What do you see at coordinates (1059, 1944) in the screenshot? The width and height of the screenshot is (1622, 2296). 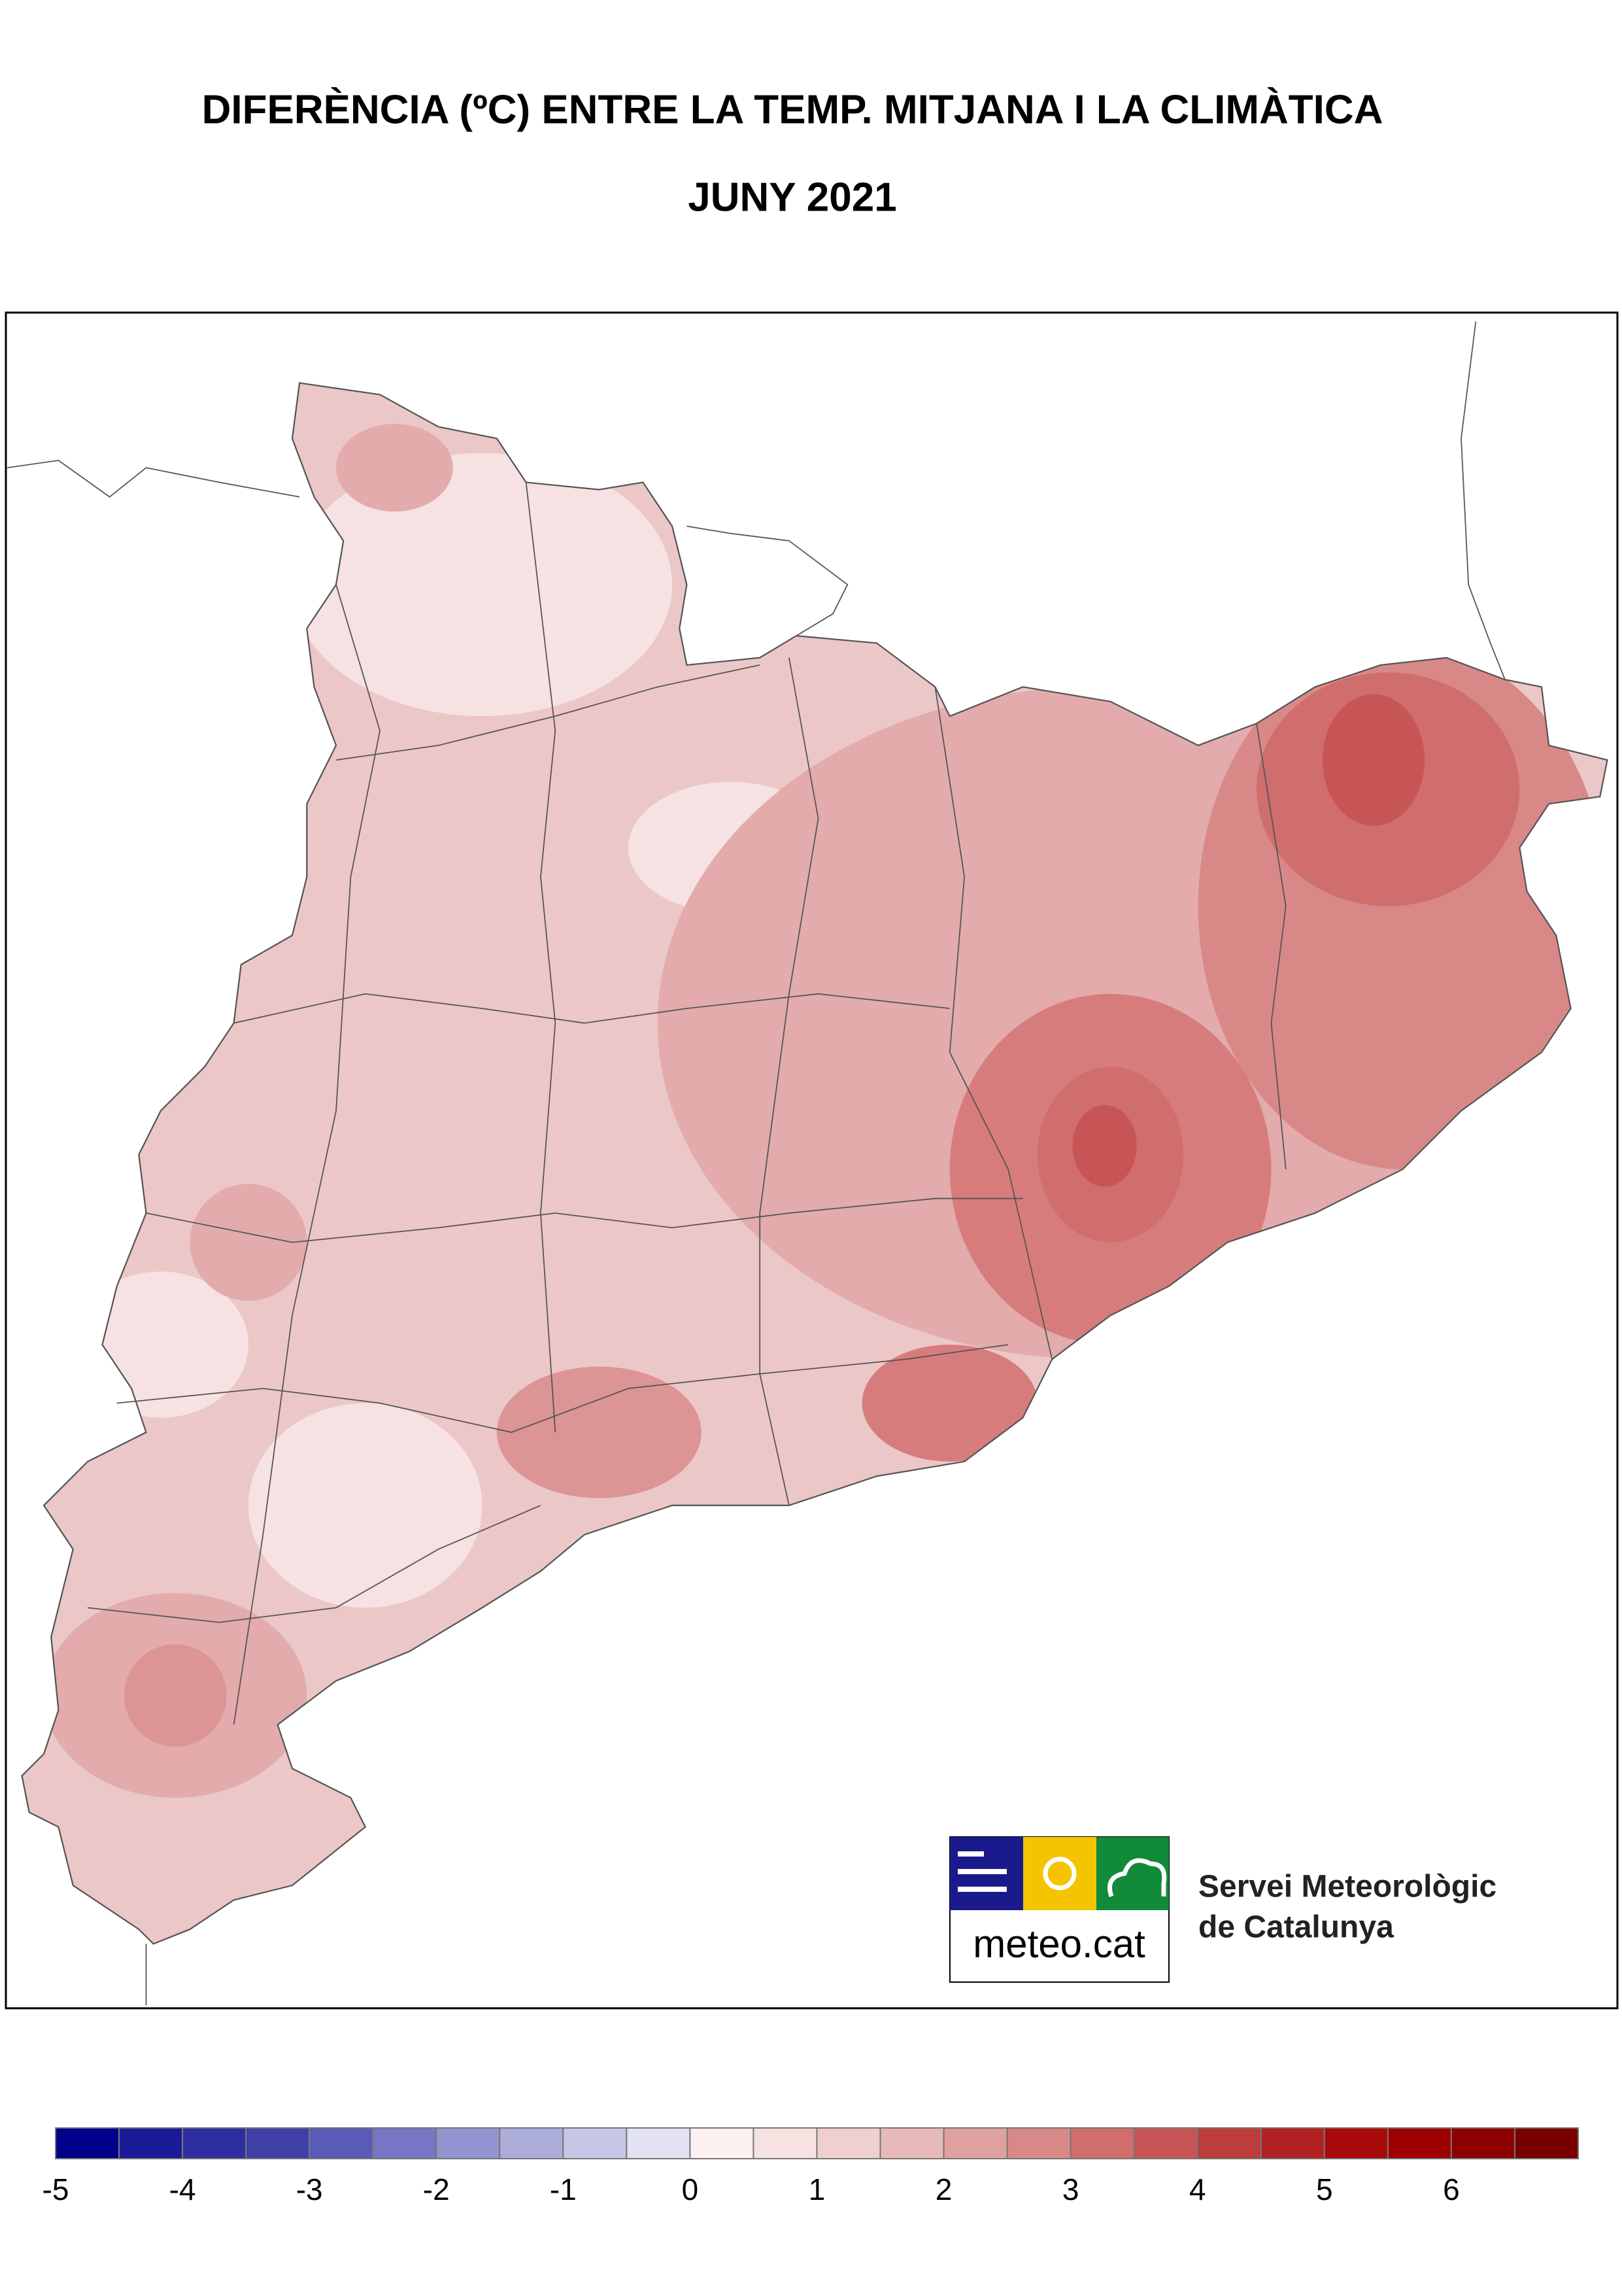 I see `logo-site: meteo.cat` at bounding box center [1059, 1944].